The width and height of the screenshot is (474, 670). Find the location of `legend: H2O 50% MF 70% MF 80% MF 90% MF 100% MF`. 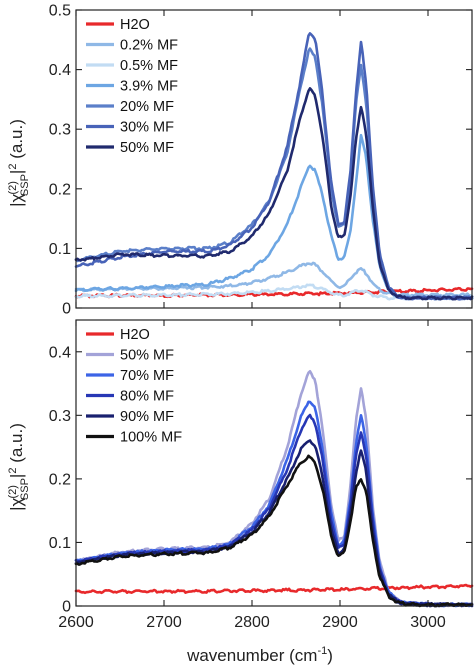

legend: H2O 50% MF 70% MF 80% MF 90% MF 100% MF is located at coordinates (134, 386).